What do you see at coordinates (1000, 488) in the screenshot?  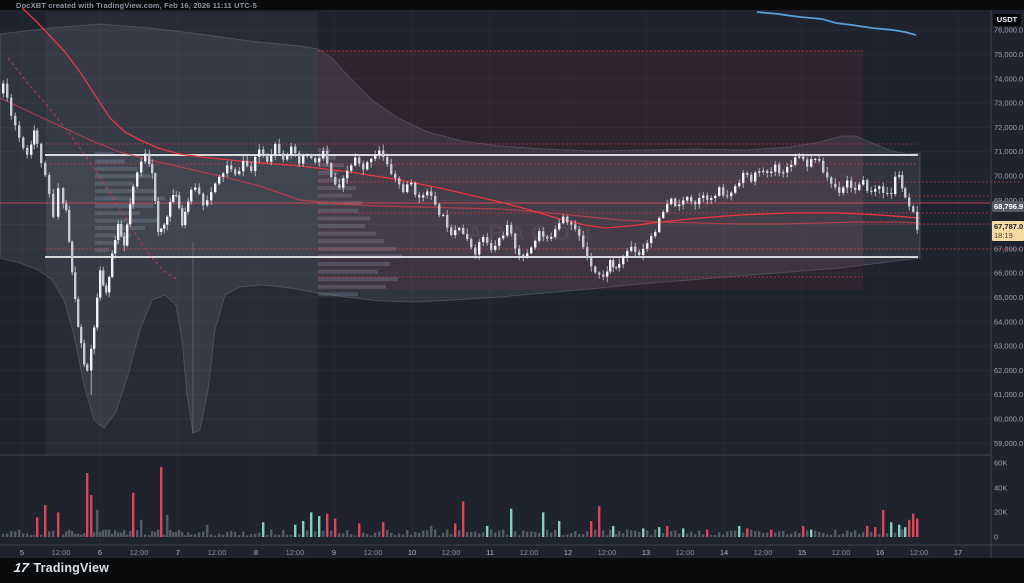 I see `volume-tick-label: 40K` at bounding box center [1000, 488].